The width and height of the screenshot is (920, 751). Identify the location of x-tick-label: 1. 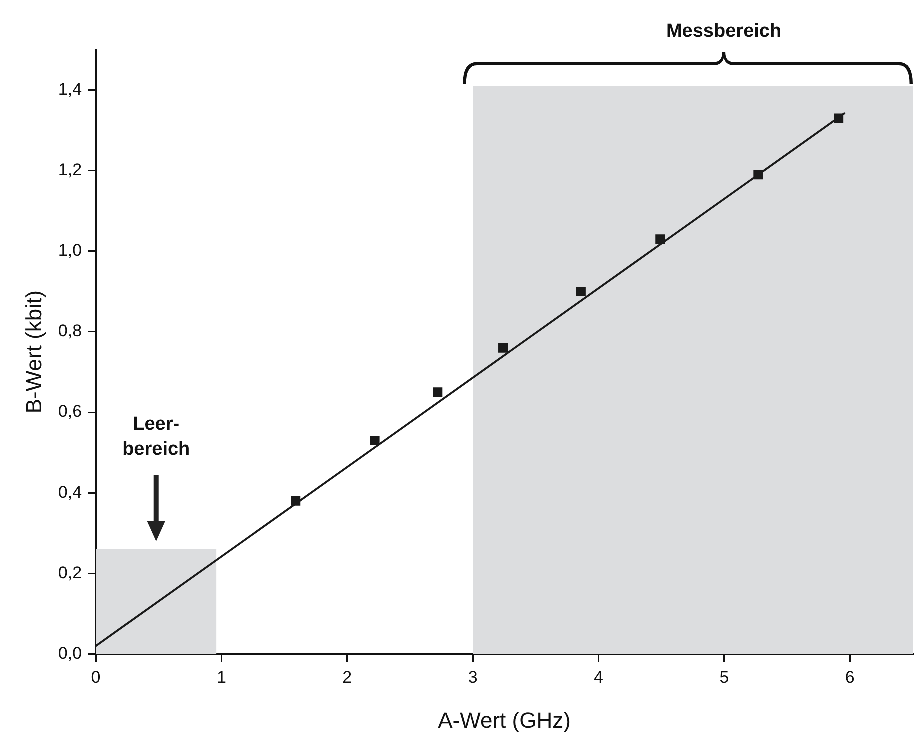
(221, 678).